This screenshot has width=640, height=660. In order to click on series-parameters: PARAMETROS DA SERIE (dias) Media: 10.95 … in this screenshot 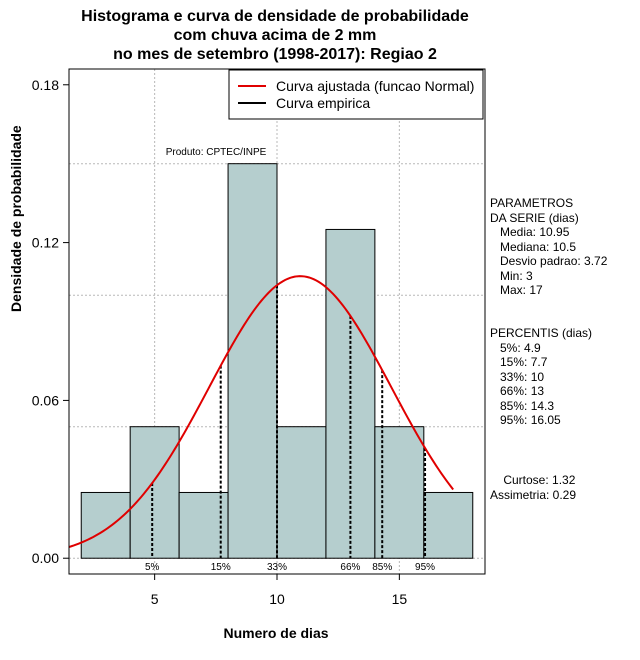, I will do `click(549, 246)`.